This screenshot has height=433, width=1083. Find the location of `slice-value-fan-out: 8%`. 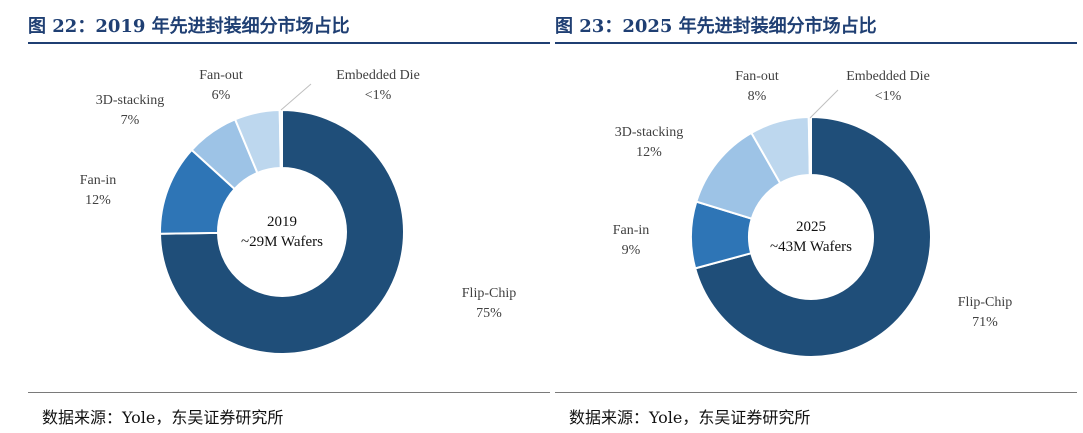

slice-value-fan-out: 8% is located at coordinates (757, 96).